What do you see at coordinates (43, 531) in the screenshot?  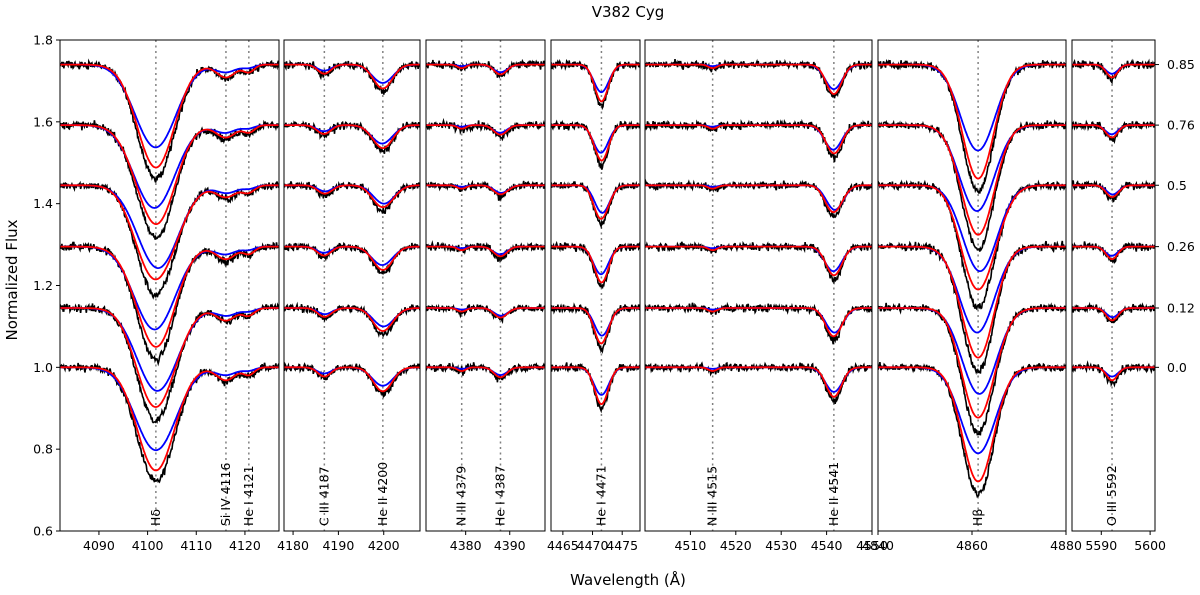 I see `y-tick-label-1: 0.6` at bounding box center [43, 531].